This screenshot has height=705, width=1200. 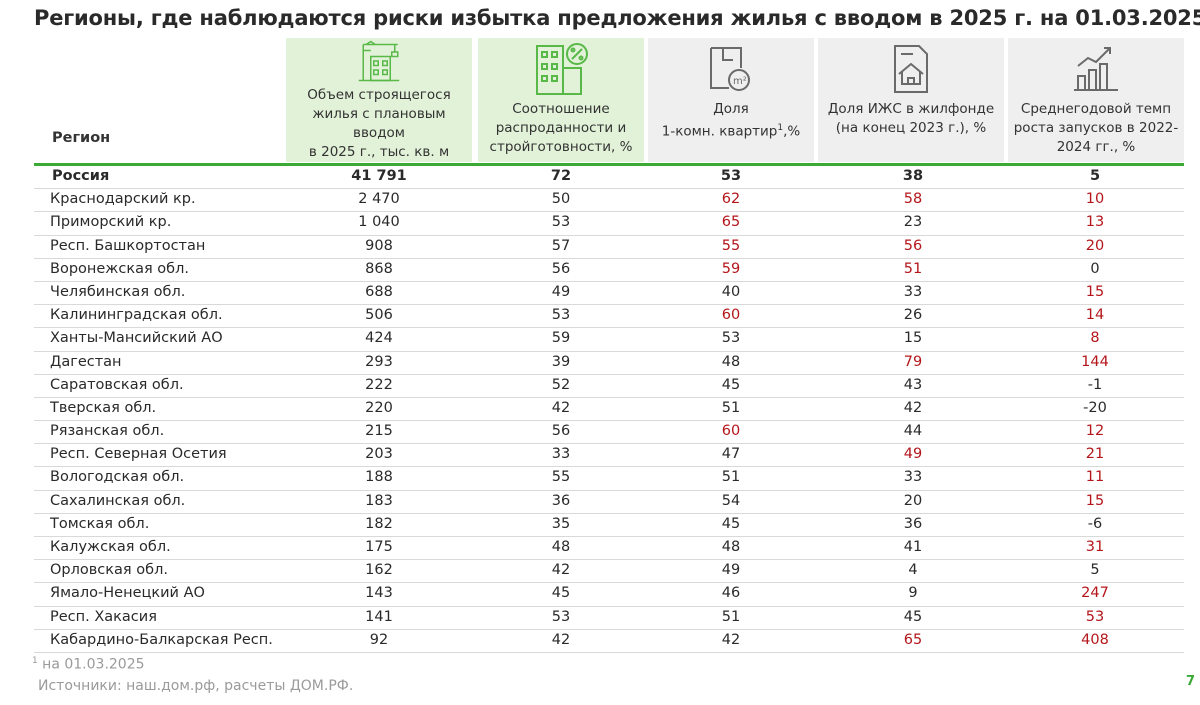 What do you see at coordinates (379, 593) in the screenshot?
I see `cell-volume: 143` at bounding box center [379, 593].